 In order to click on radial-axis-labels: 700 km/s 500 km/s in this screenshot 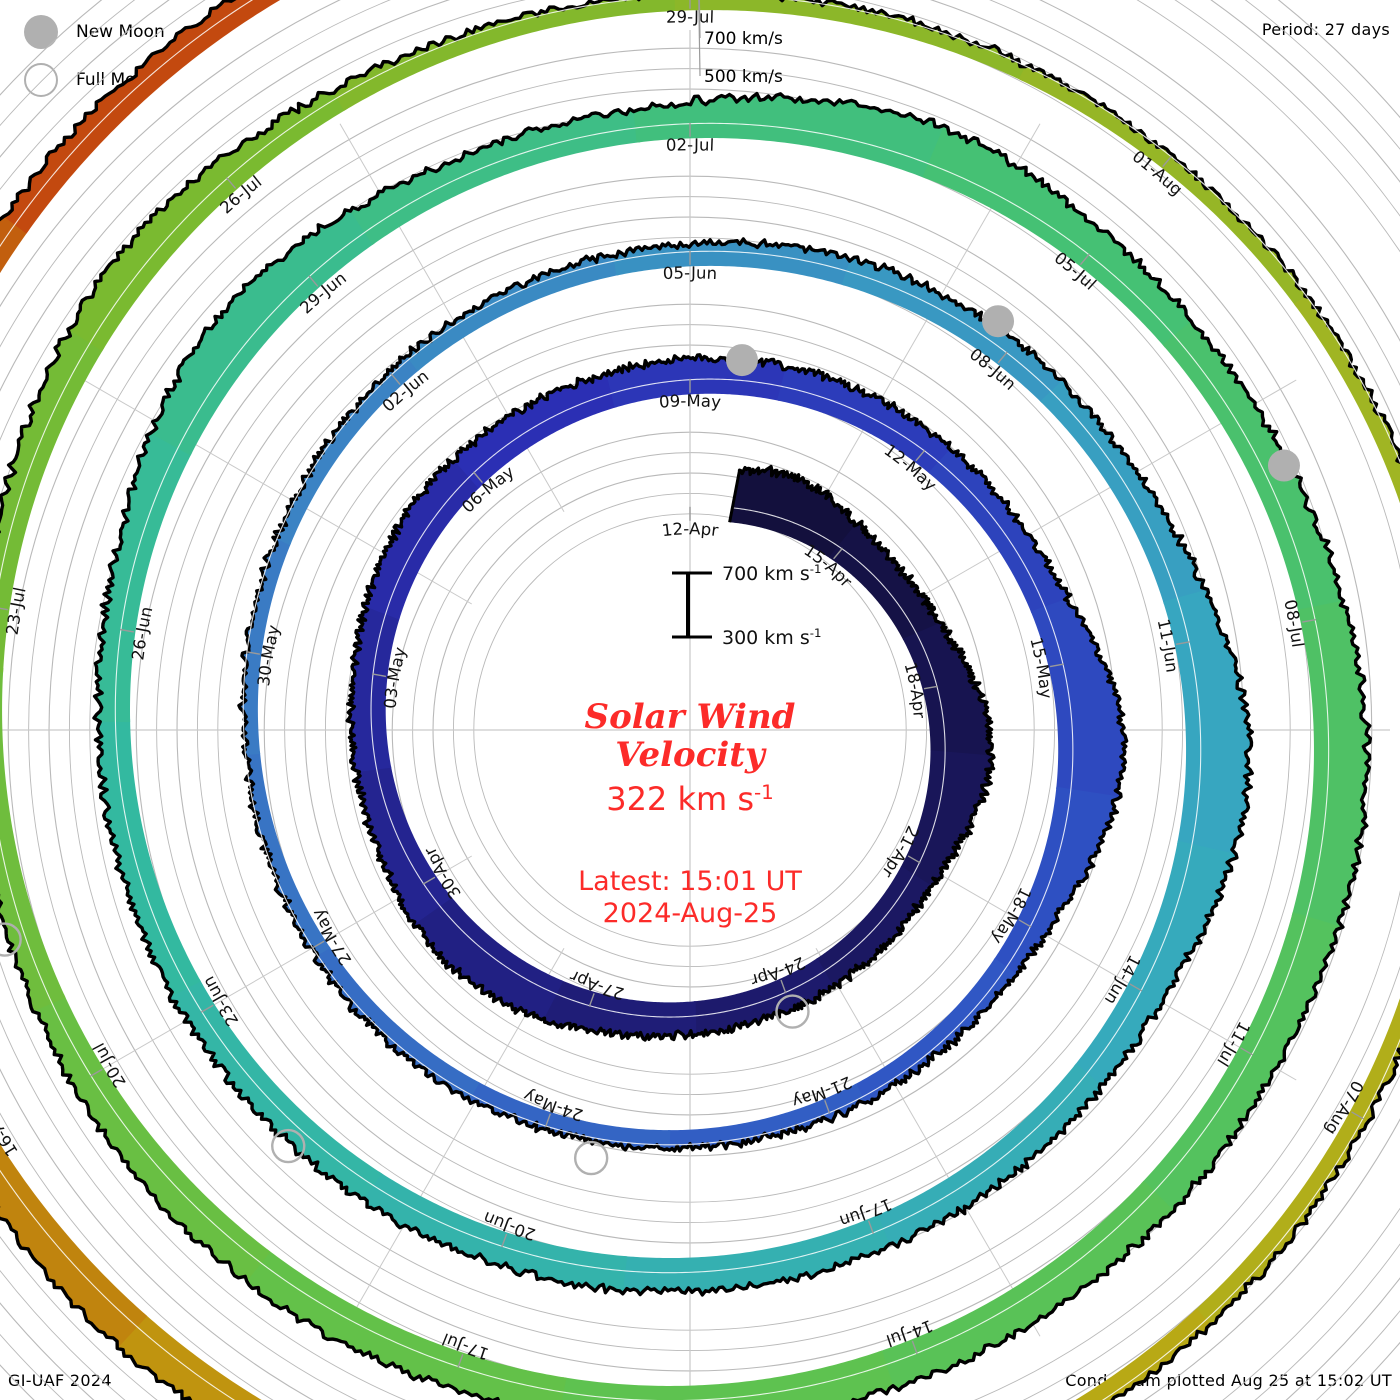, I will do `click(740, 43)`.